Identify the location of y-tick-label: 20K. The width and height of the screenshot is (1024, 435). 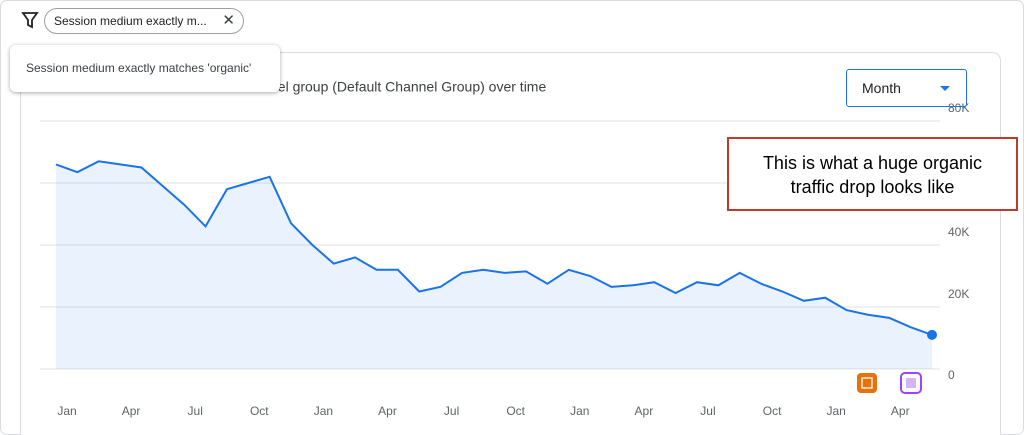
(958, 294).